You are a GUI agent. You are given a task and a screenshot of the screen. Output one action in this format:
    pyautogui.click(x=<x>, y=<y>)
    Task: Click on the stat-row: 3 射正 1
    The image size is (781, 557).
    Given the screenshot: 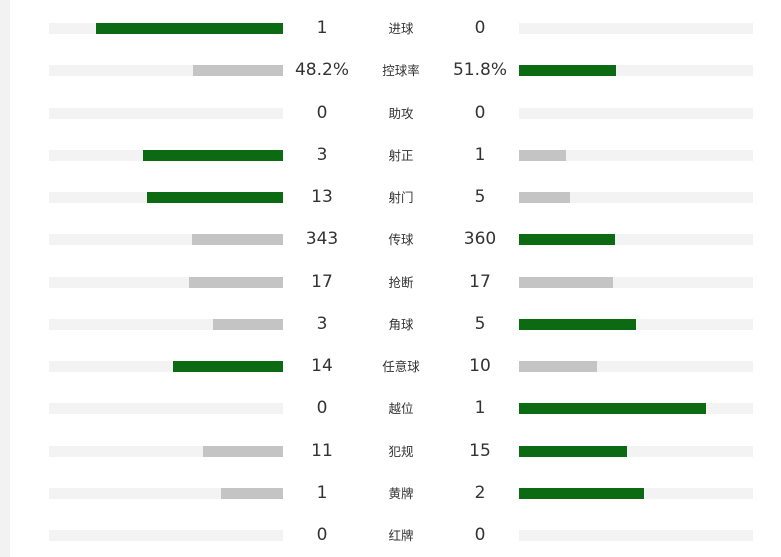 What is the action you would take?
    pyautogui.click(x=390, y=155)
    